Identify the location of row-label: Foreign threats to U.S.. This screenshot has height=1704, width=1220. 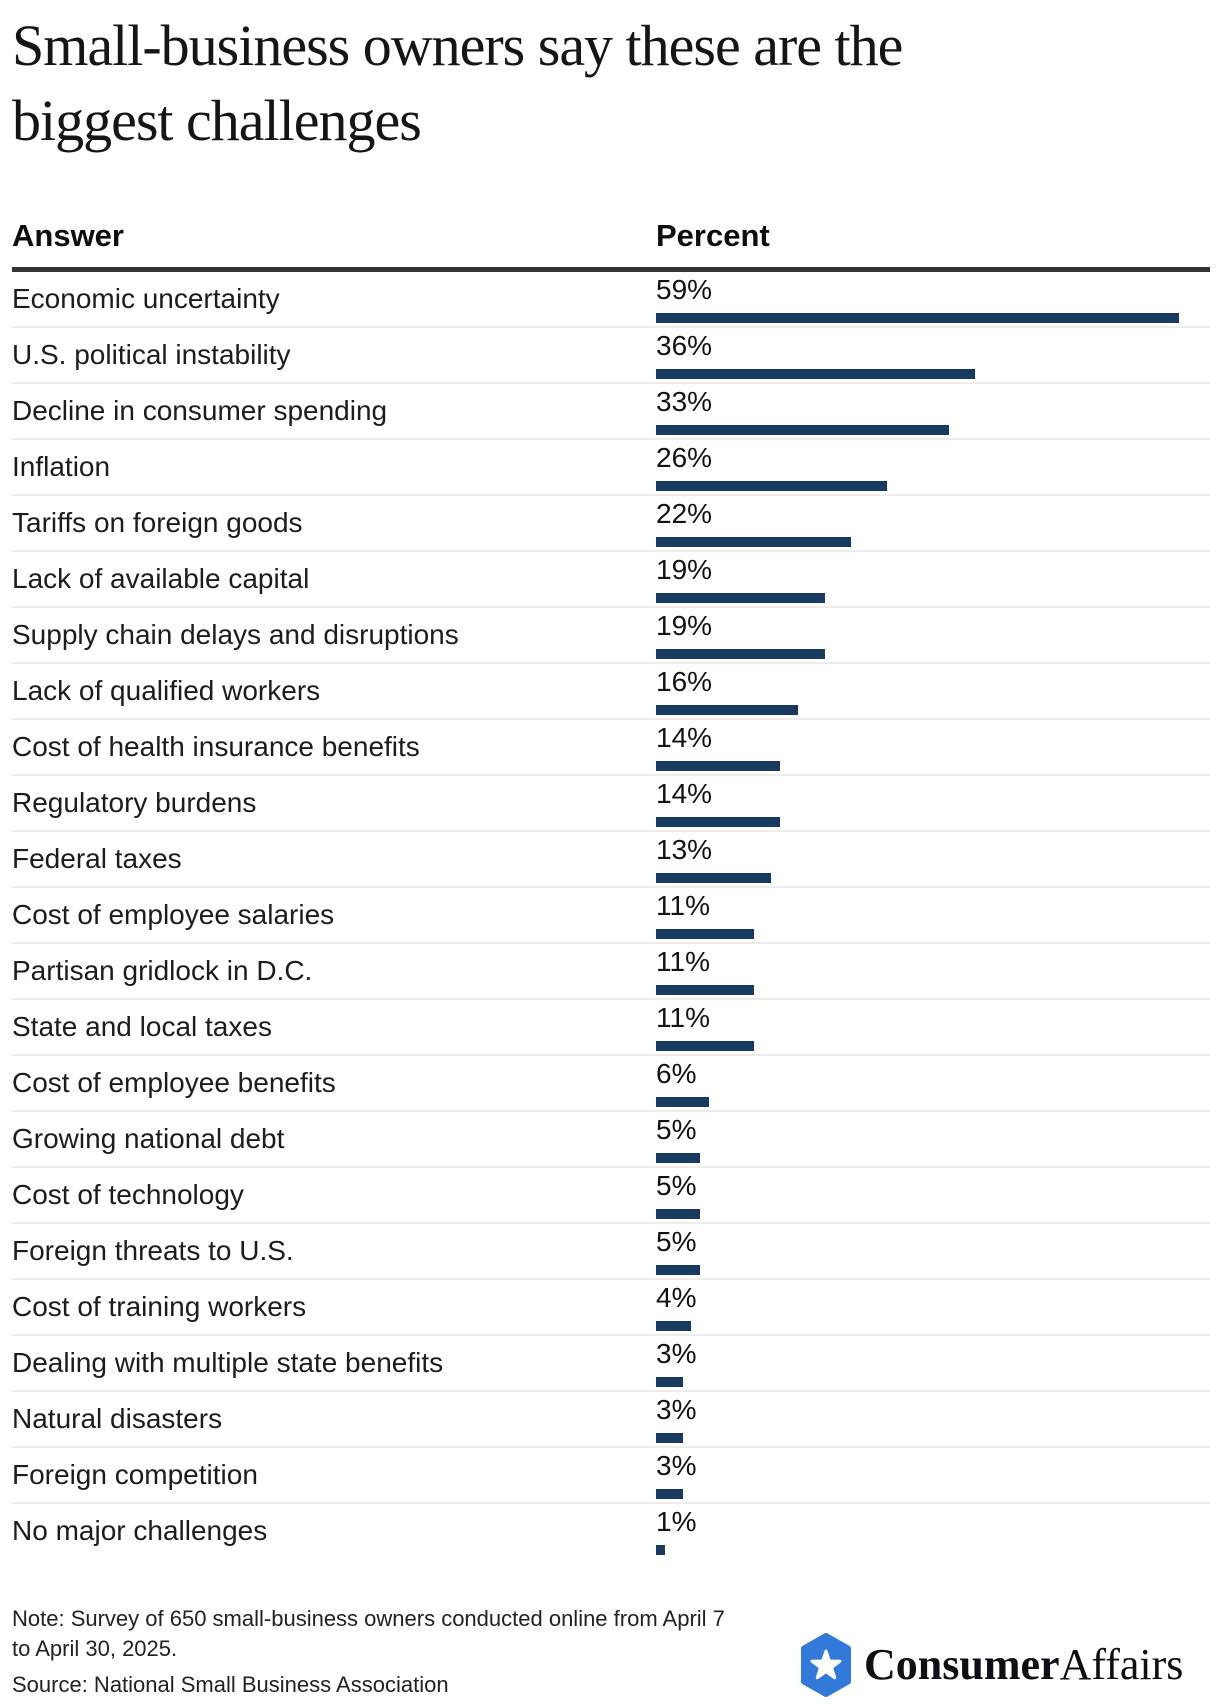
(153, 1250).